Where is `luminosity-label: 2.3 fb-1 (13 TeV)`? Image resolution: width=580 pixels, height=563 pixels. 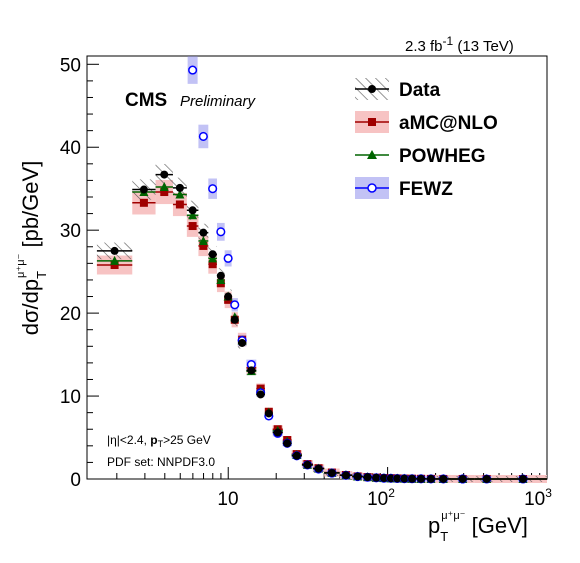 luminosity-label: 2.3 fb-1 (13 TeV) is located at coordinates (459, 44).